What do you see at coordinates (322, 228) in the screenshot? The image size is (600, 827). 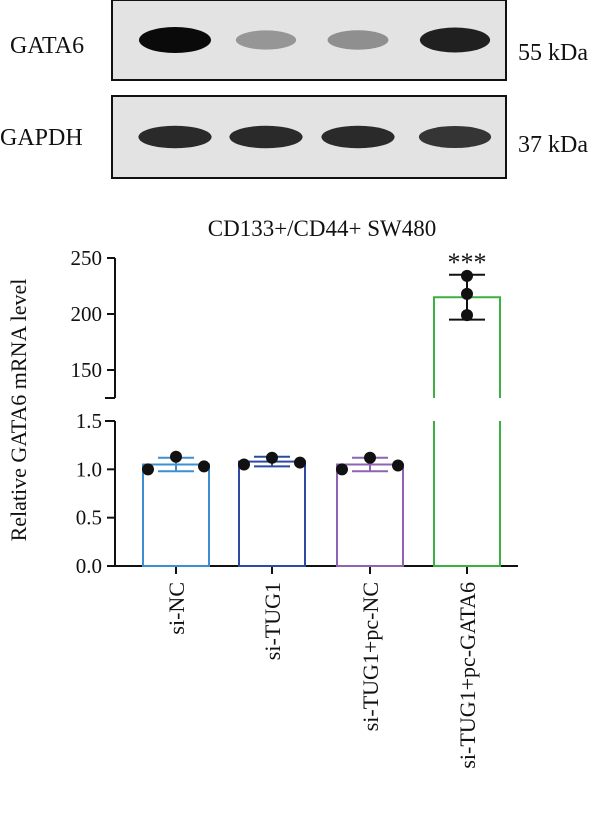 I see `chart-title: CD133+/CD44+ SW480` at bounding box center [322, 228].